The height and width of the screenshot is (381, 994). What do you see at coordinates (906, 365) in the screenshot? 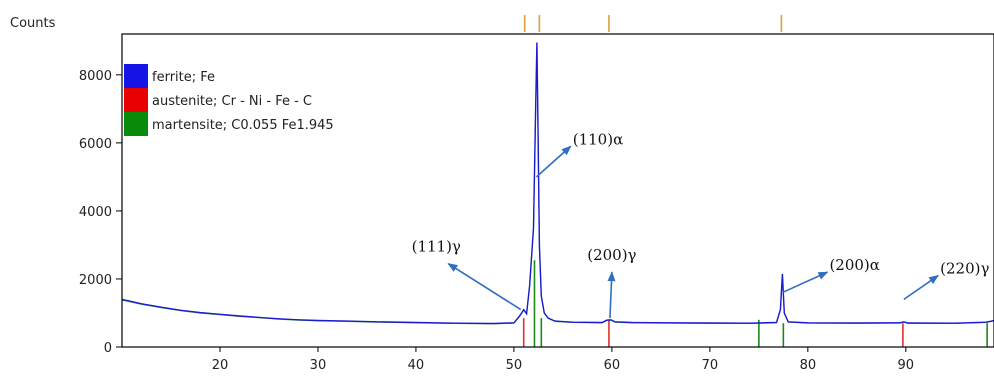
I see `x-tick-label: 90` at bounding box center [906, 365].